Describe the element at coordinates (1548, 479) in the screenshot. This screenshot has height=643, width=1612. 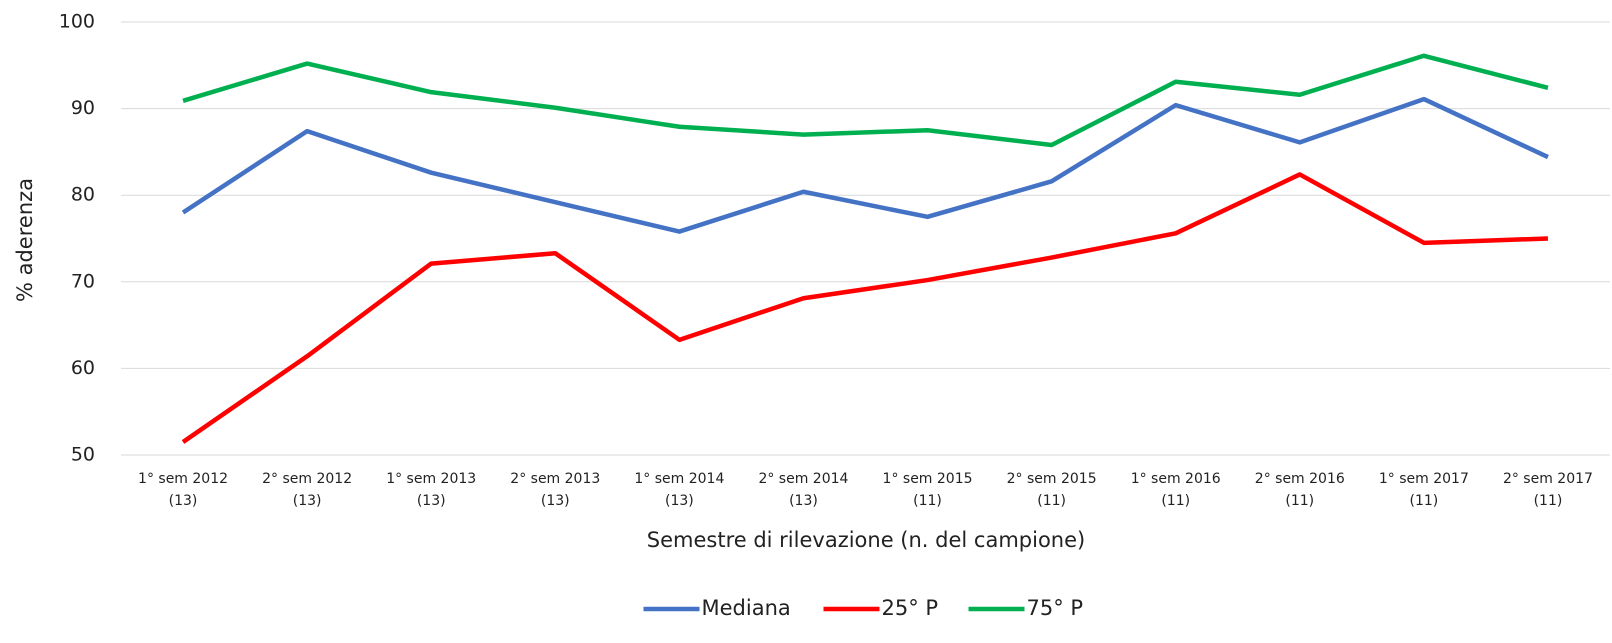
I see `x-tick-label: 2° sem 2017` at that location.